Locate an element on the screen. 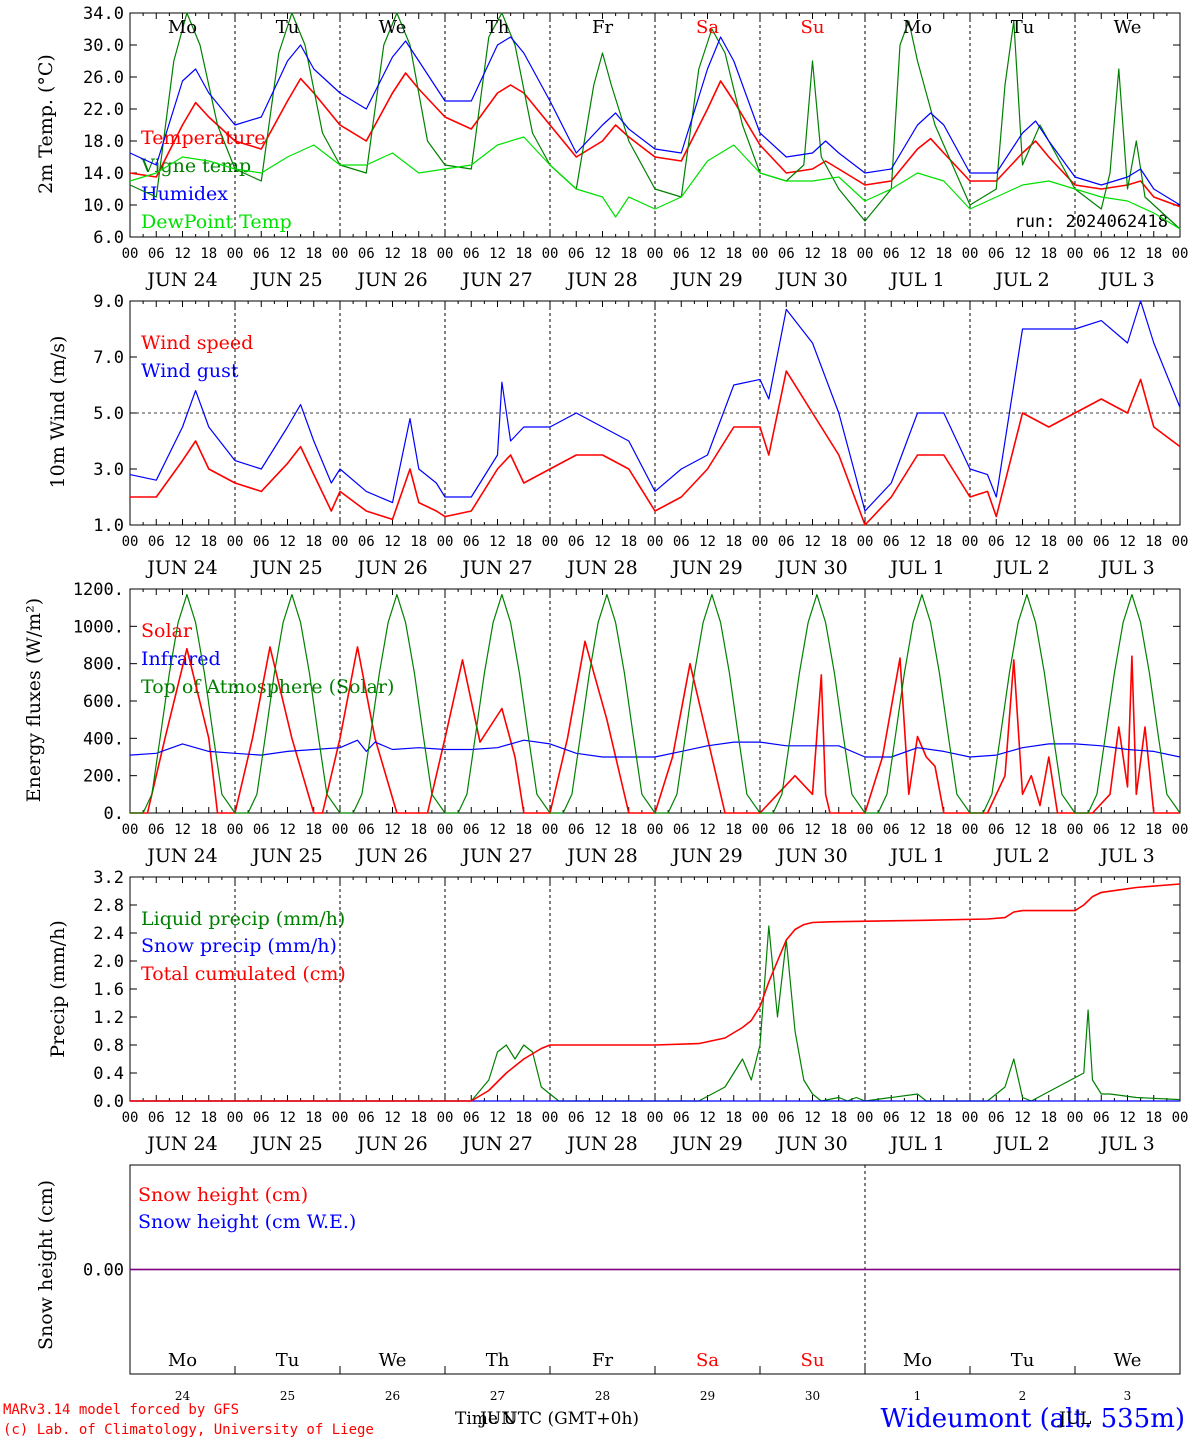  run-label: run: 2024062418 is located at coordinates (1091, 222).